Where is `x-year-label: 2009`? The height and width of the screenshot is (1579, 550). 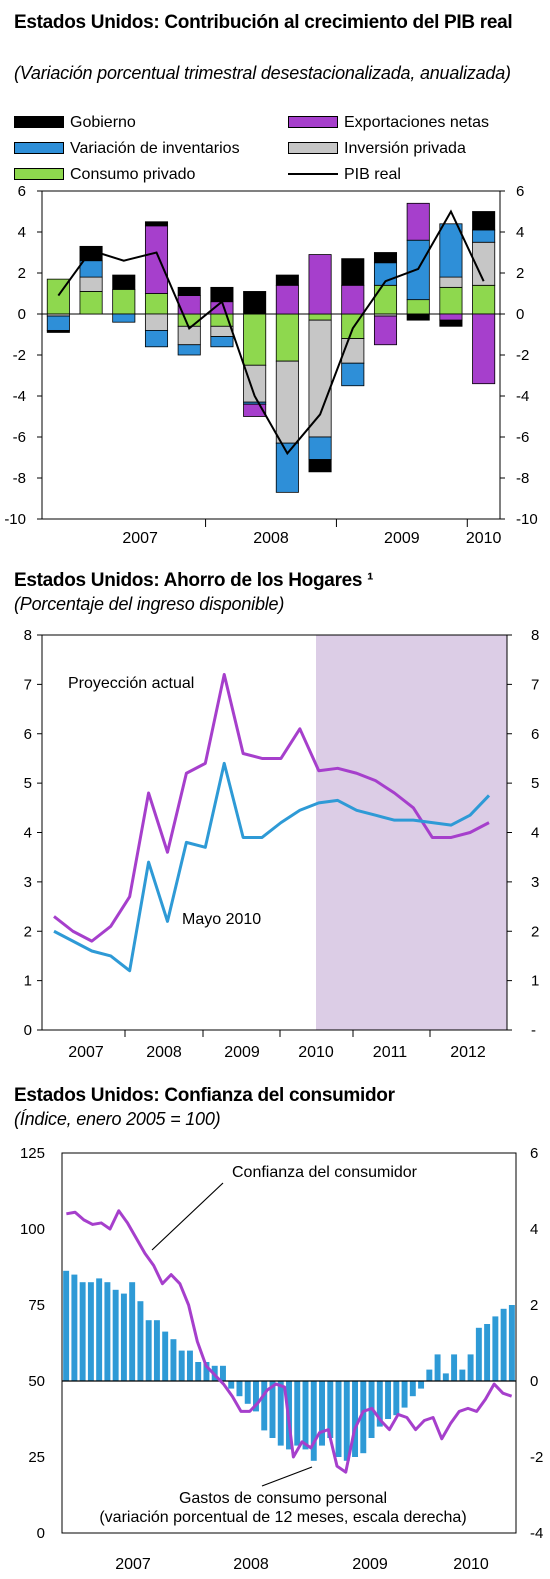 x-year-label: 2009 is located at coordinates (242, 1052).